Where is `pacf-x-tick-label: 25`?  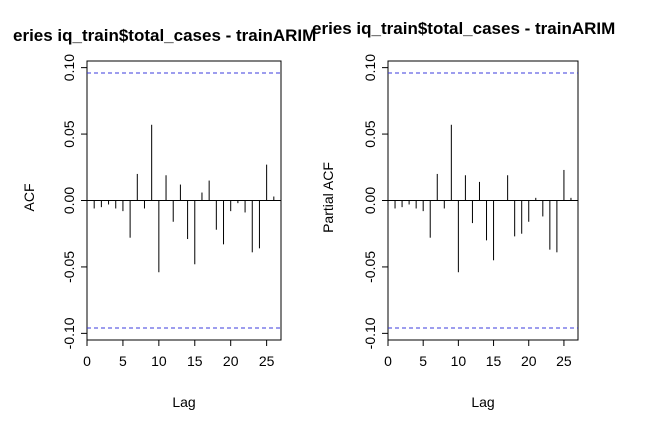
pacf-x-tick-label: 25 is located at coordinates (564, 361).